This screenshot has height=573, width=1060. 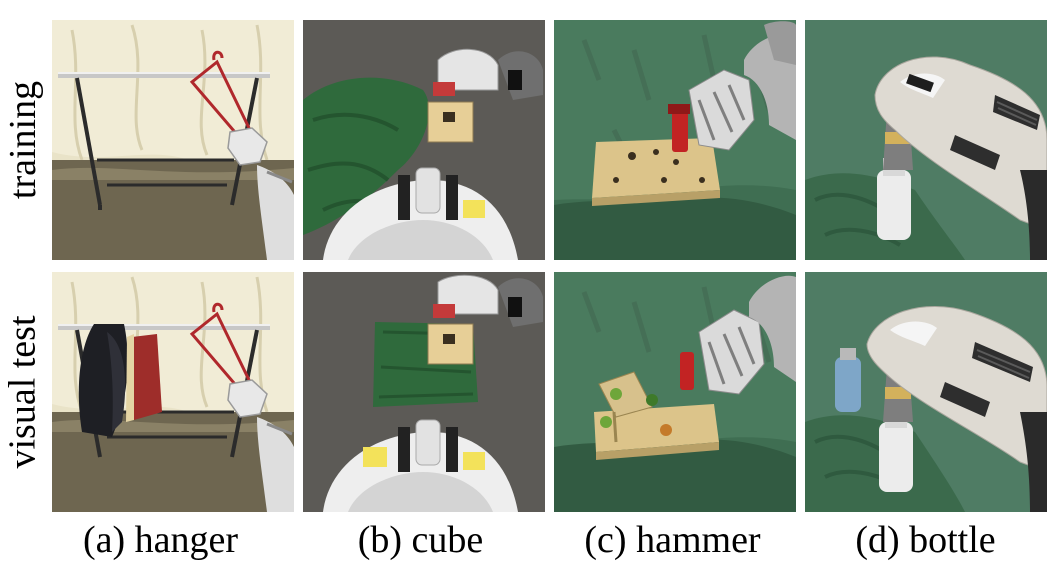 I want to click on photo-hanger-visual-test, so click(x=173, y=392).